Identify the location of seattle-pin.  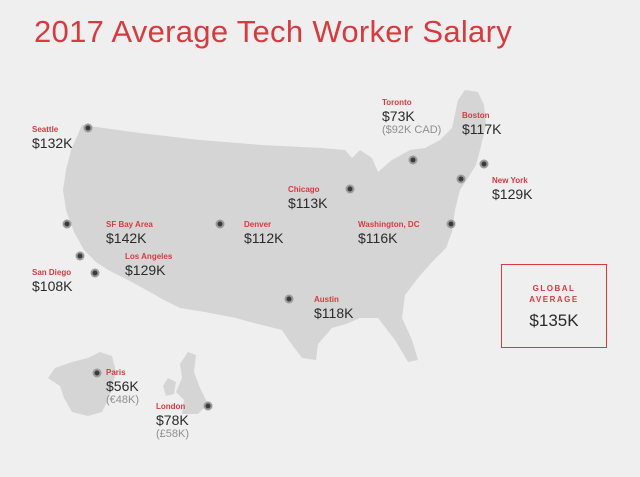
(88, 128).